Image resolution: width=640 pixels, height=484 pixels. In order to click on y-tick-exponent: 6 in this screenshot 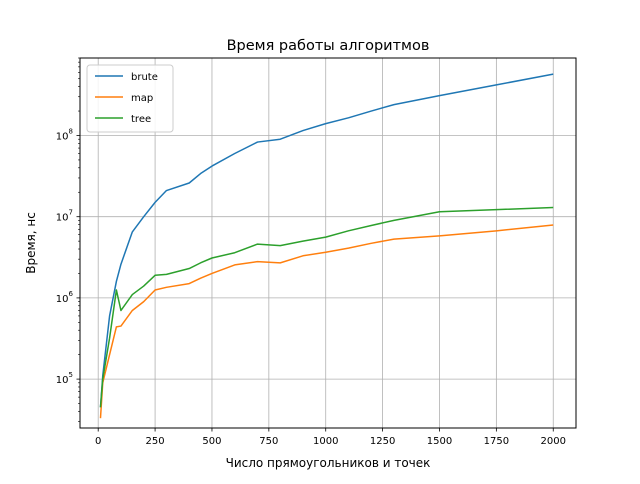, I will do `click(71, 294)`.